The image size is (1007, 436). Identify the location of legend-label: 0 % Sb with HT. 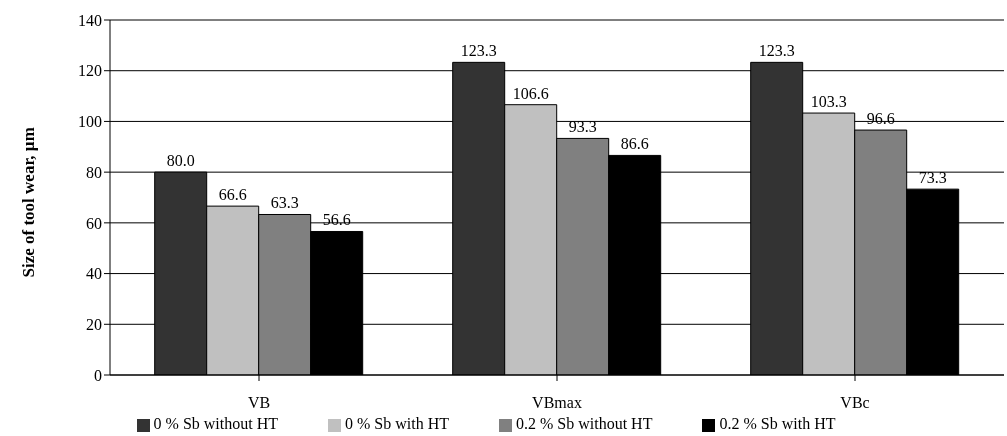
(397, 423).